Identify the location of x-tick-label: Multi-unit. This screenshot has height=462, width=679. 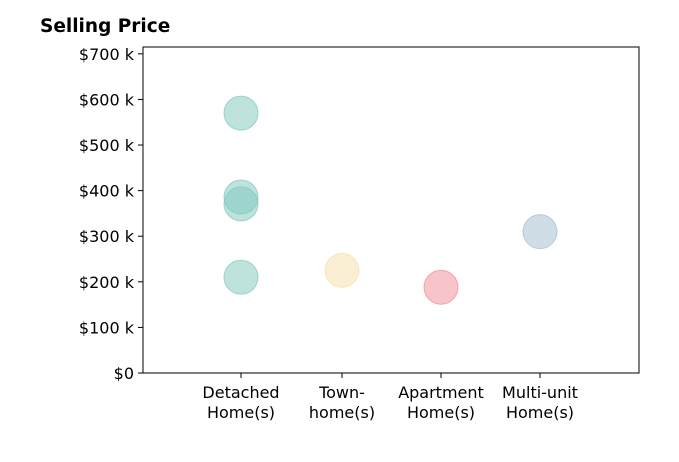
(540, 392).